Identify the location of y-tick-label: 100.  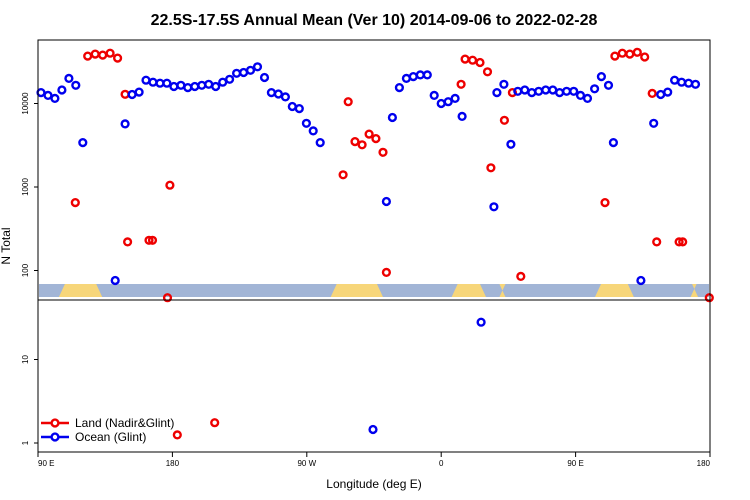
(25, 270).